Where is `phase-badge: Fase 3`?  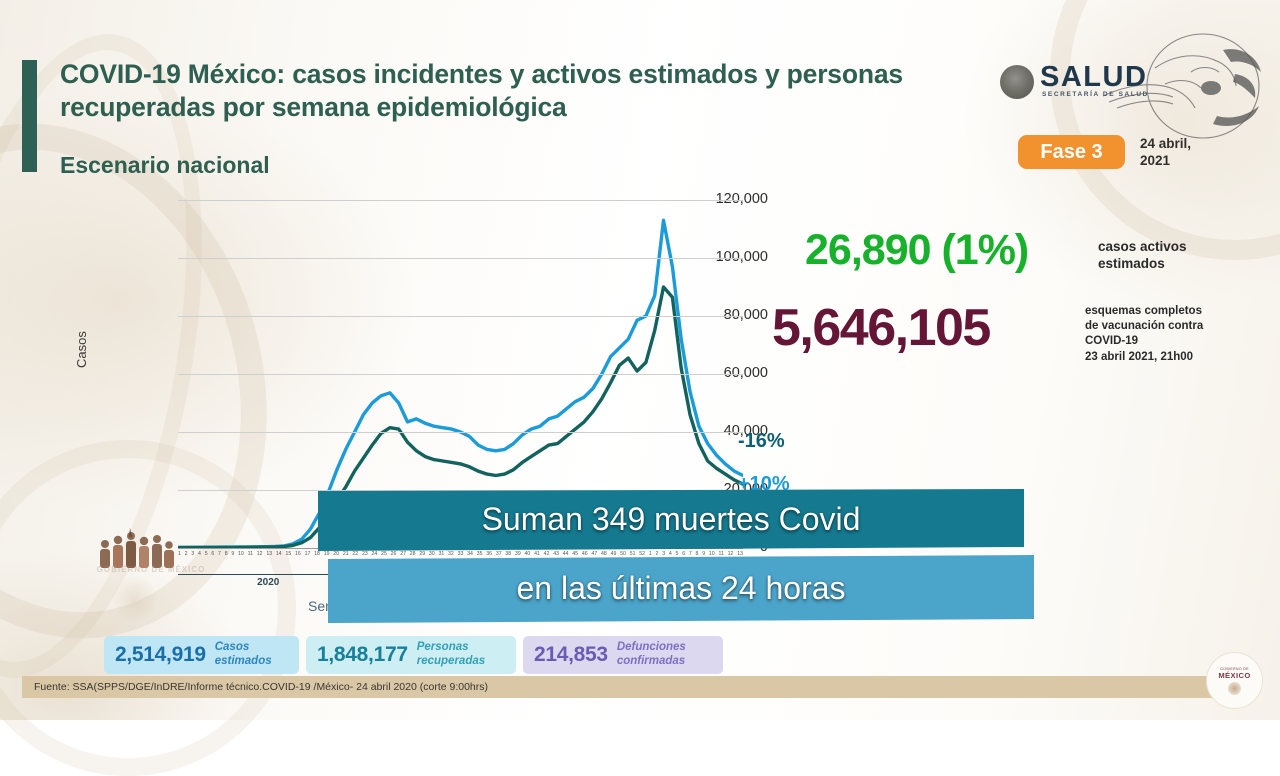 phase-badge: Fase 3 is located at coordinates (1071, 152).